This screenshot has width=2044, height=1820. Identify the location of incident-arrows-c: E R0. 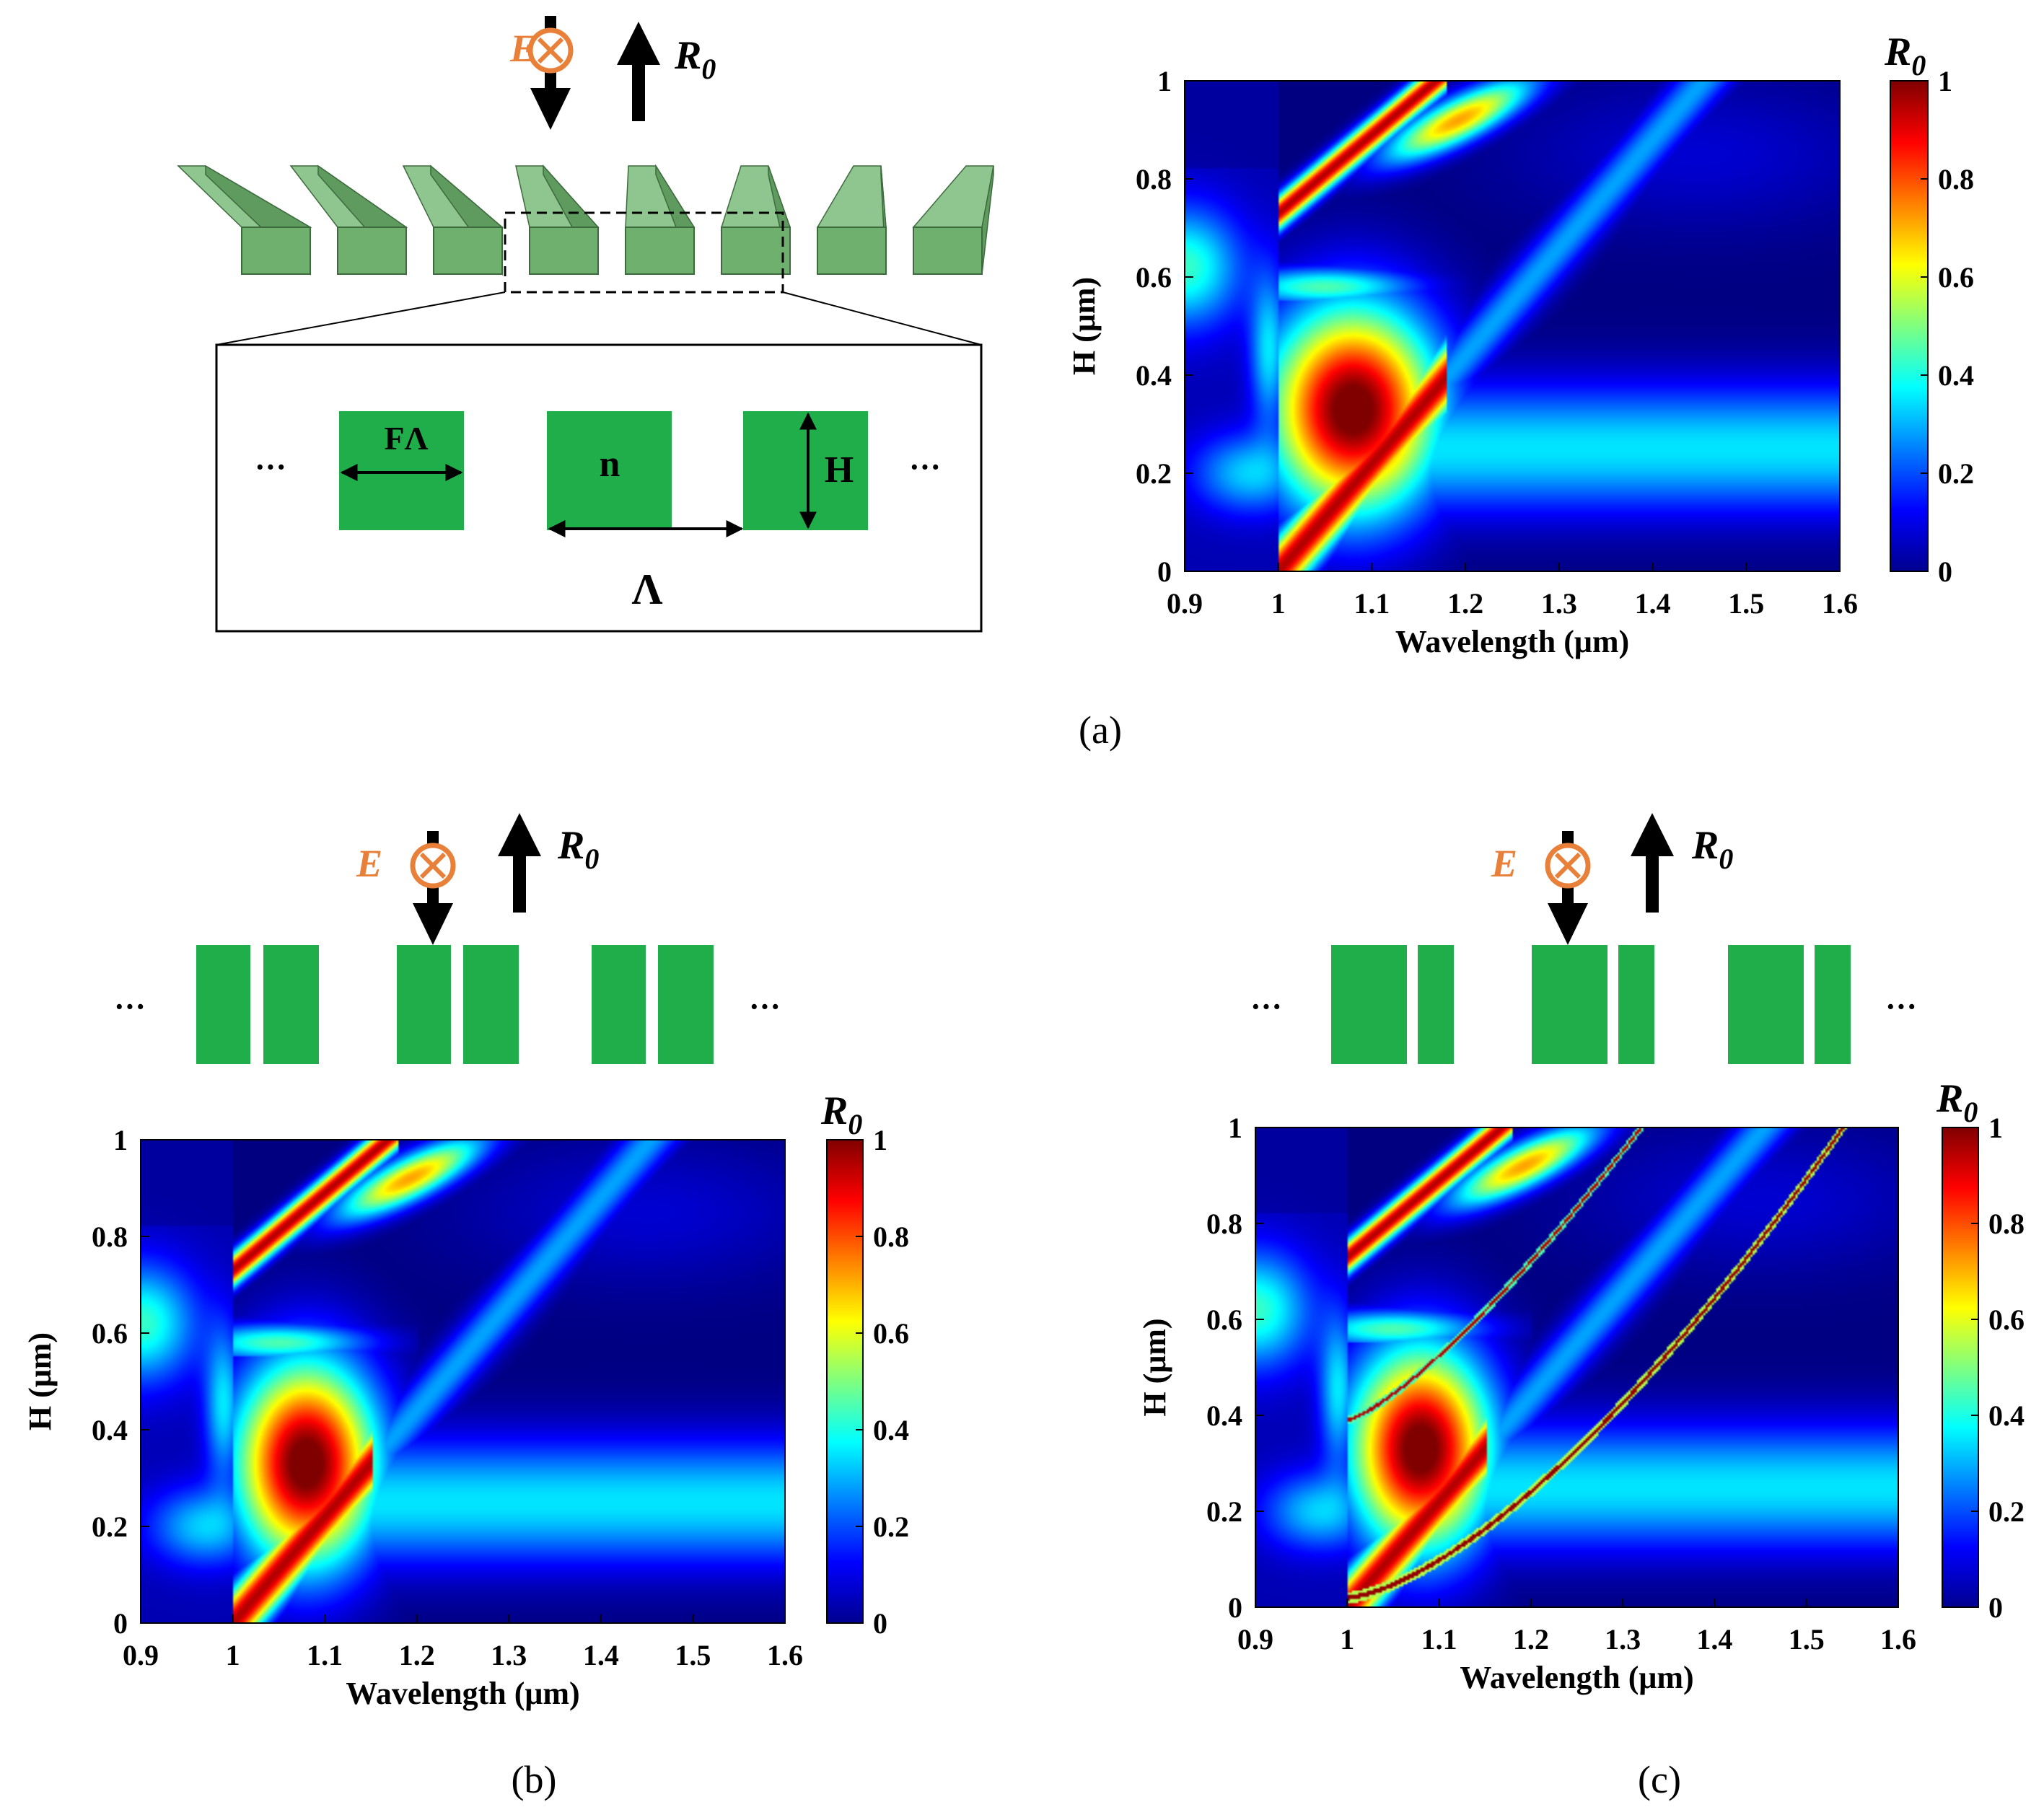
(1612, 879).